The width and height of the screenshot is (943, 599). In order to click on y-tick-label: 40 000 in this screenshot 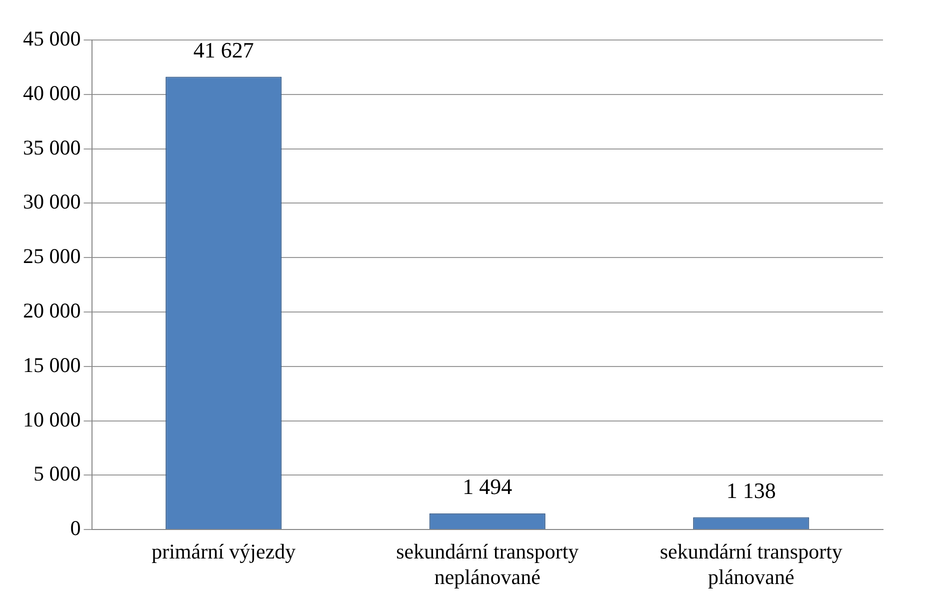, I will do `click(52, 92)`.